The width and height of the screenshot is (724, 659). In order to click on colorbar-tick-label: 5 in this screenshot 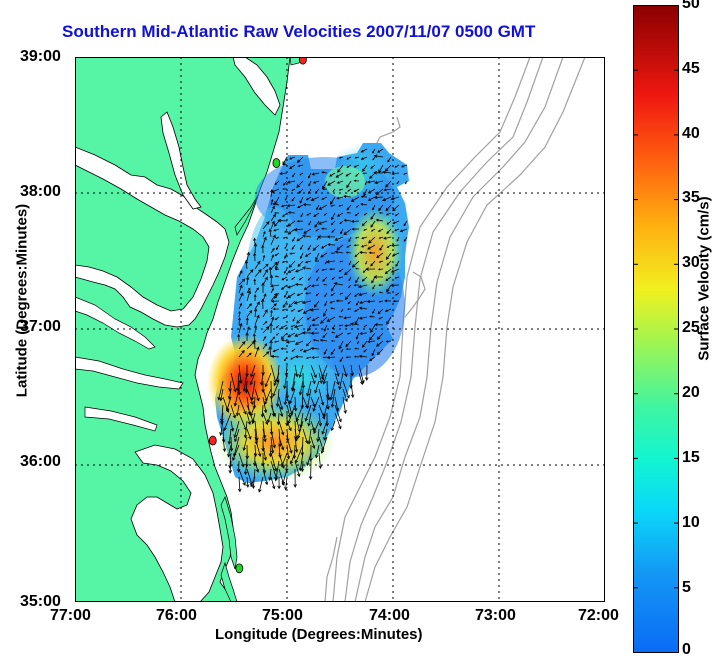, I will do `click(686, 587)`.